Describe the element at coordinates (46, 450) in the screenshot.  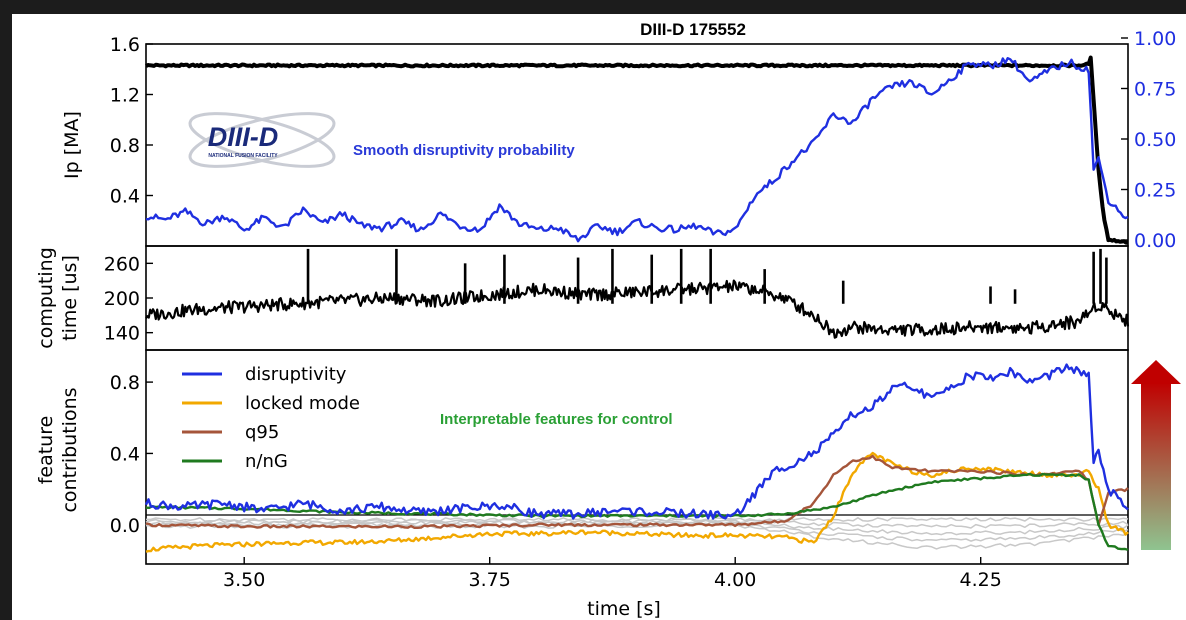
I see `bottom-ylabel-line1: feature` at that location.